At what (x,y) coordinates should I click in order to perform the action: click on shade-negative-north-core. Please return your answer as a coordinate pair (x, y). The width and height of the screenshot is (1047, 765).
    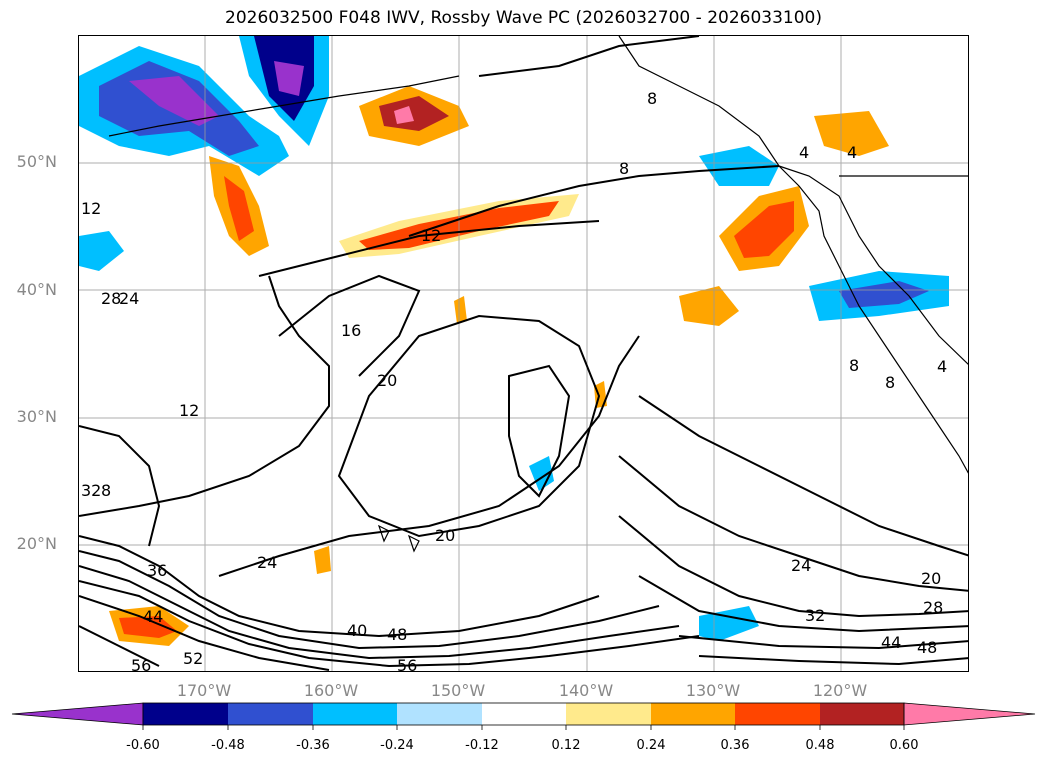
    Looking at the image, I should click on (289, 78).